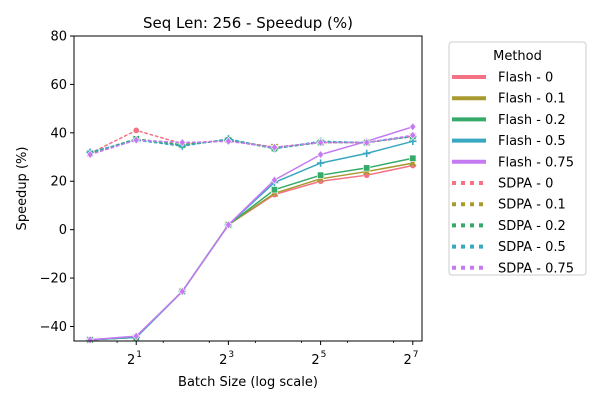 Image resolution: width=600 pixels, height=400 pixels. What do you see at coordinates (517, 56) in the screenshot?
I see `legend-title: Method` at bounding box center [517, 56].